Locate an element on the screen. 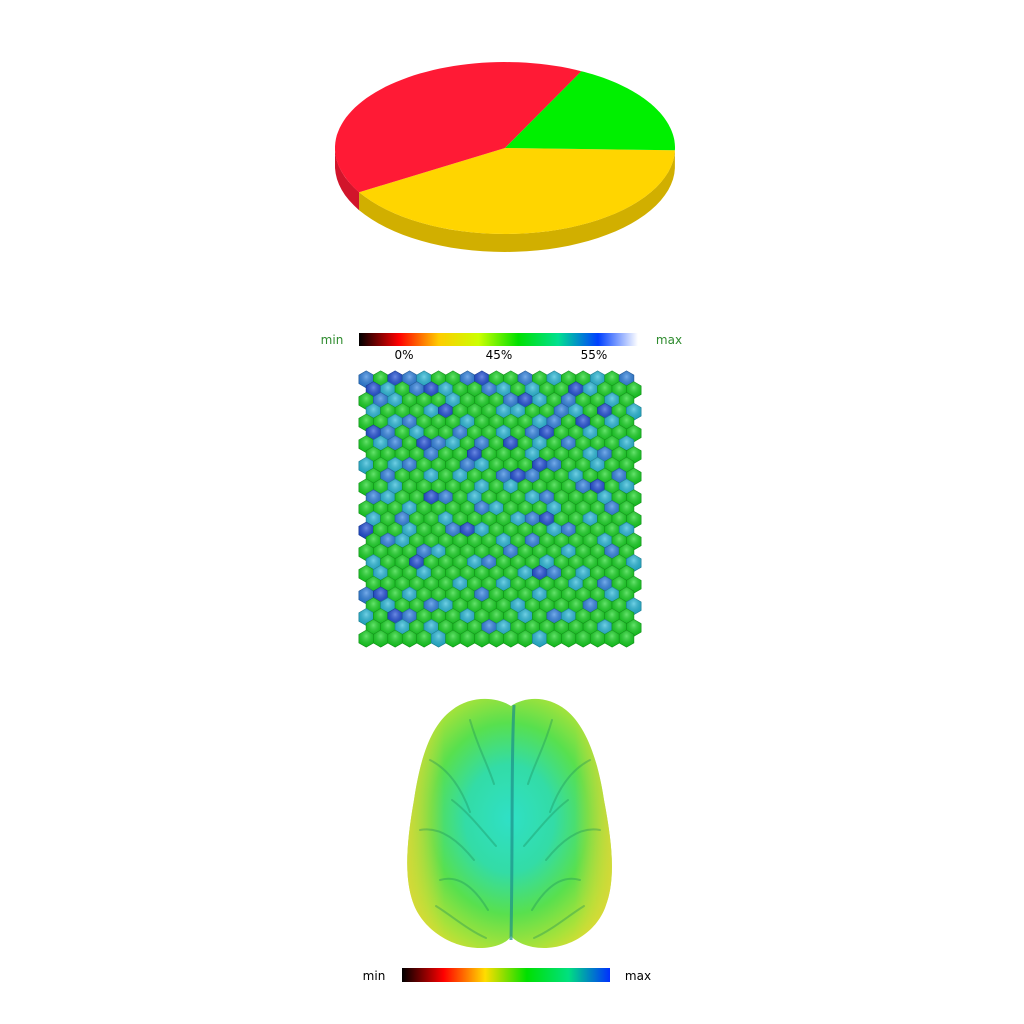  brain-gyri is located at coordinates (510, 829).